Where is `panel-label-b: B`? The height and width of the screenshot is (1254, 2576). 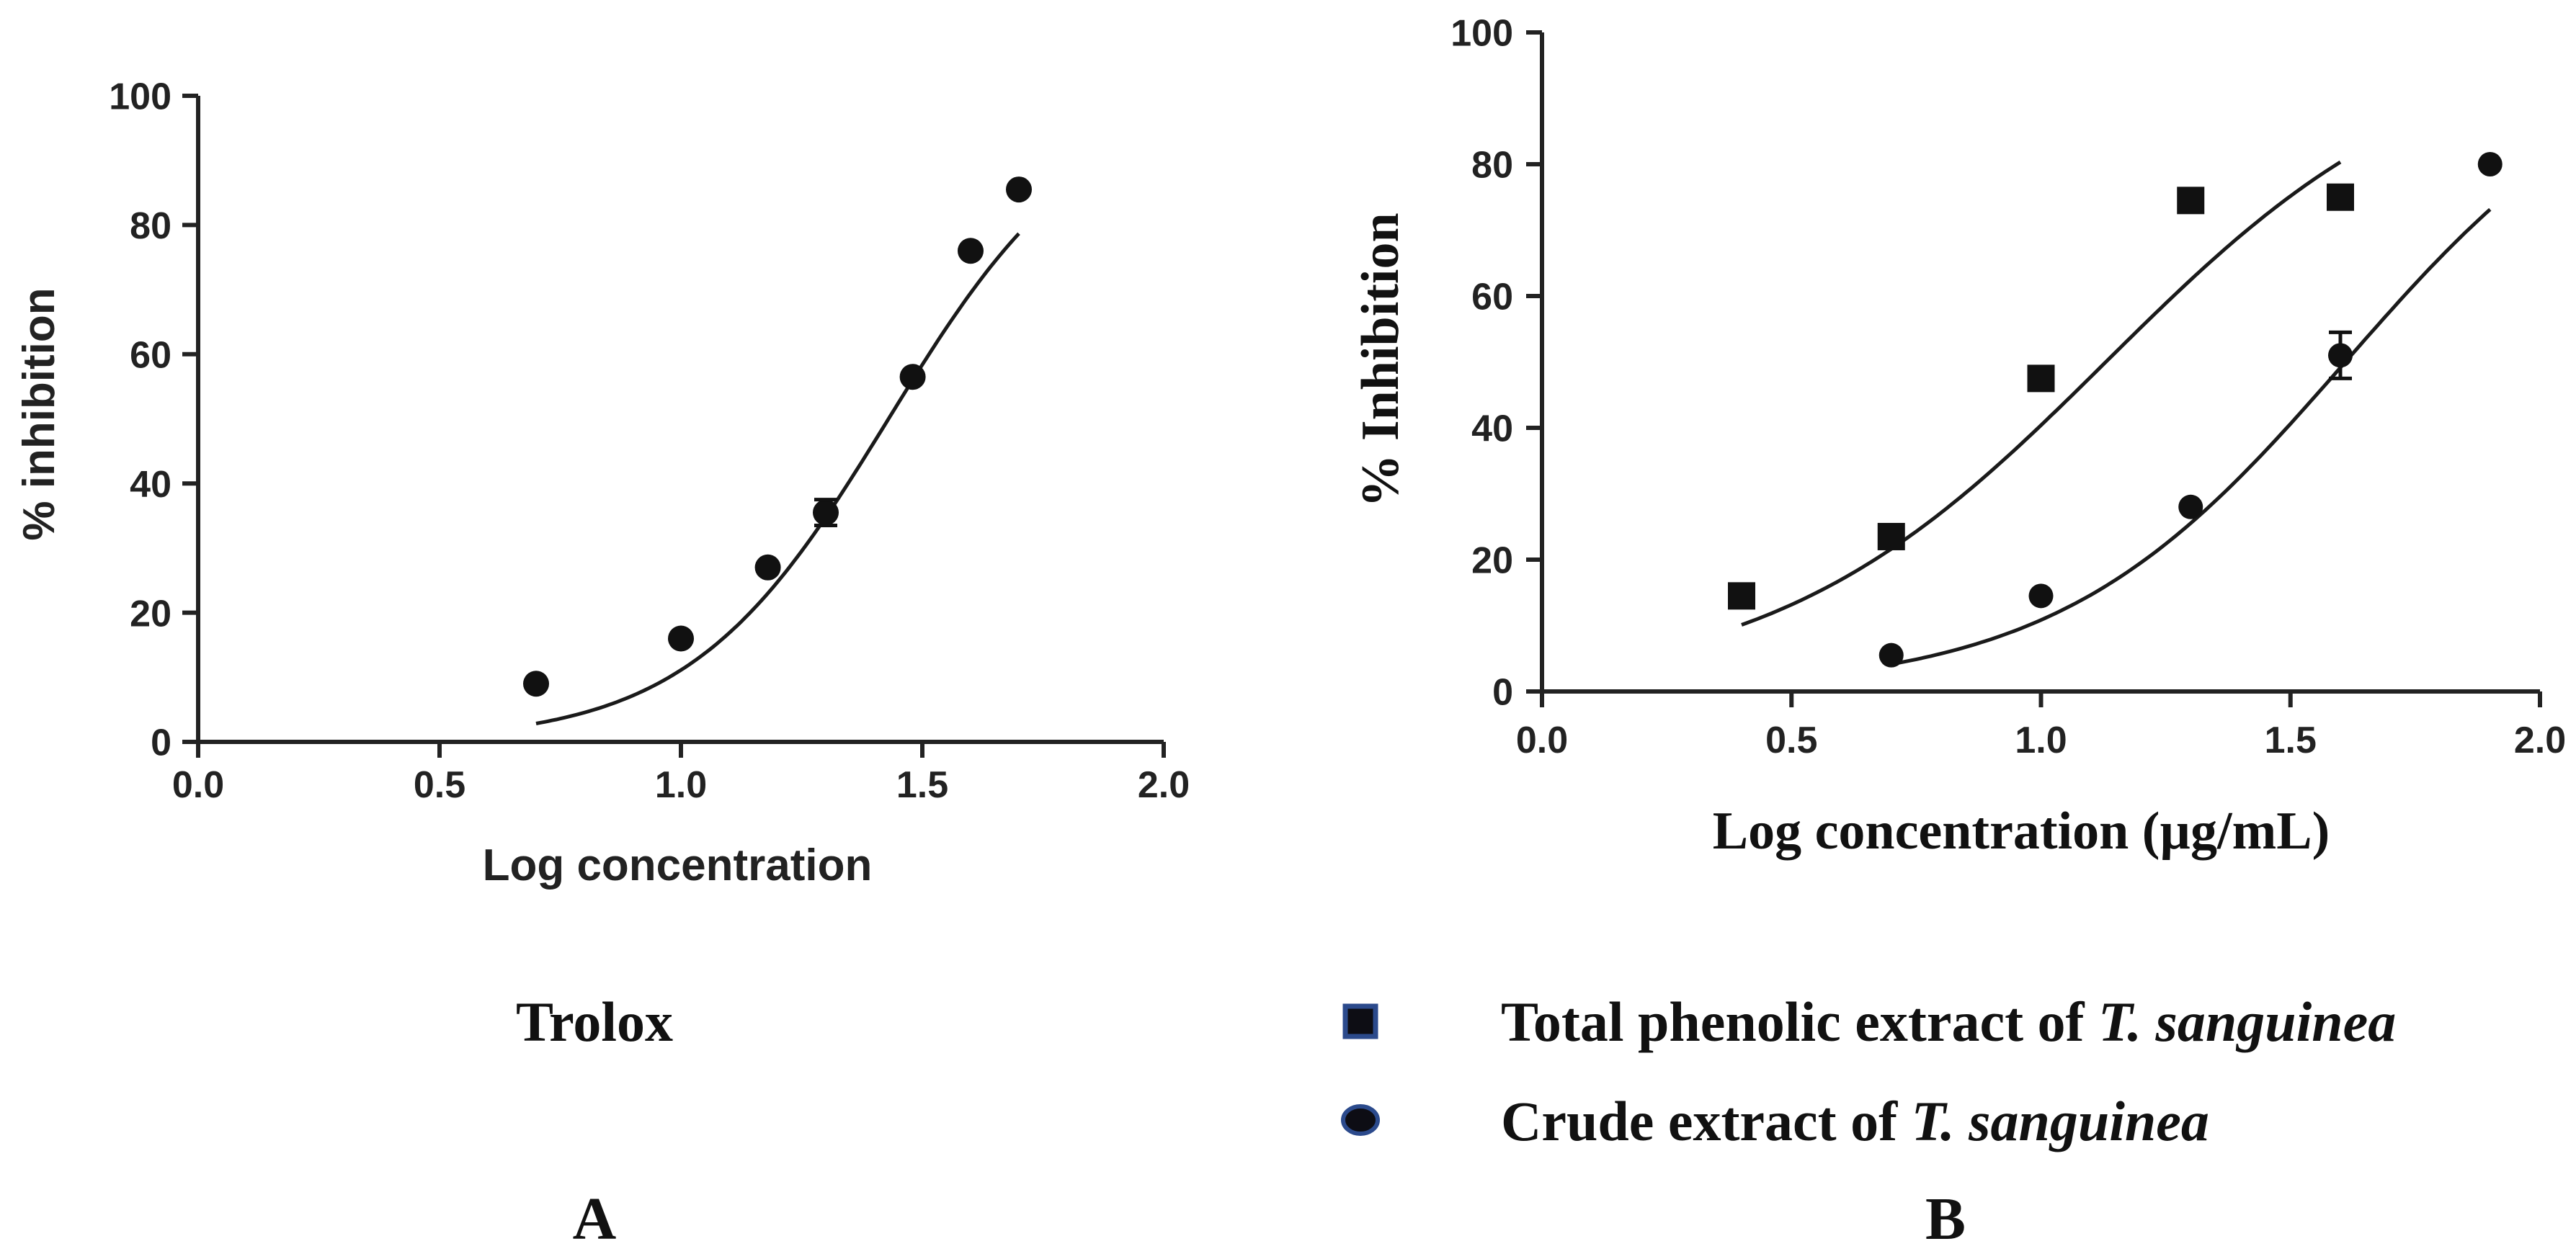 panel-label-b: B is located at coordinates (1945, 1219).